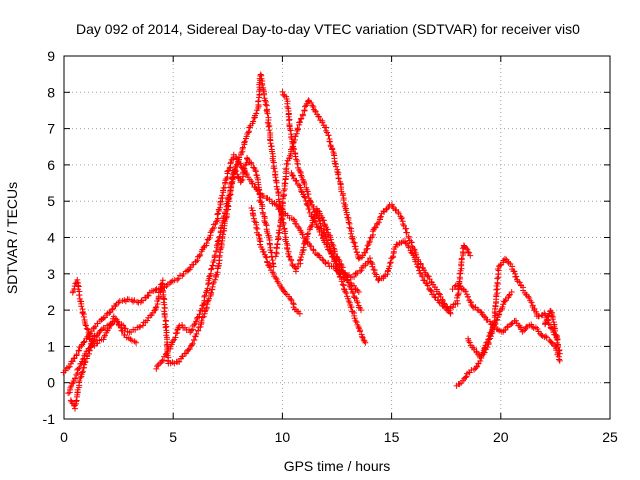 The height and width of the screenshot is (480, 640). Describe the element at coordinates (64, 437) in the screenshot. I see `x-tick-label: 0` at that location.